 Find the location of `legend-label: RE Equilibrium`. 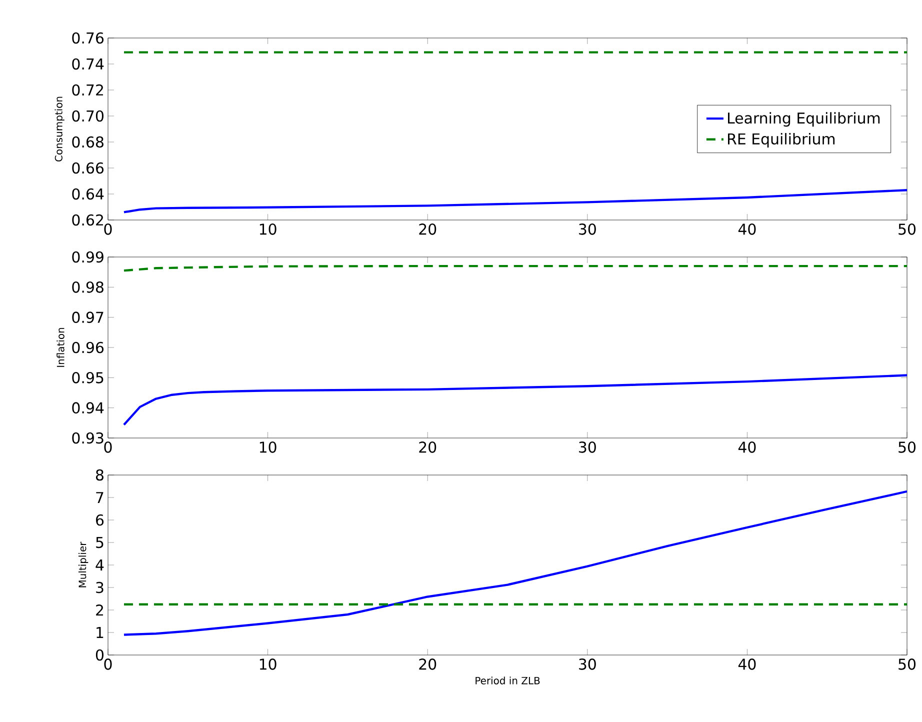

legend-label: RE Equilibrium is located at coordinates (781, 140).